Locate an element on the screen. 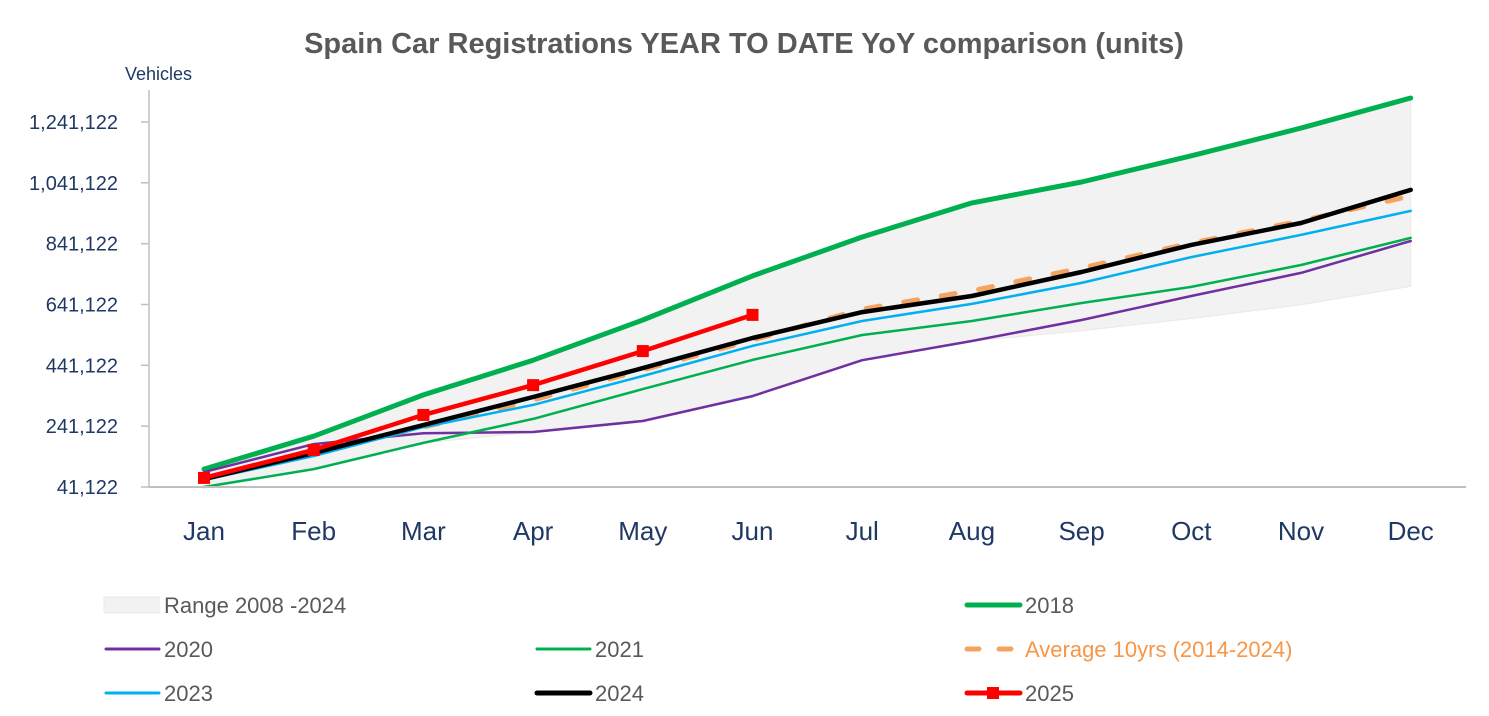 The image size is (1489, 716). y-tick-label: 1,041,122 is located at coordinates (73, 184).